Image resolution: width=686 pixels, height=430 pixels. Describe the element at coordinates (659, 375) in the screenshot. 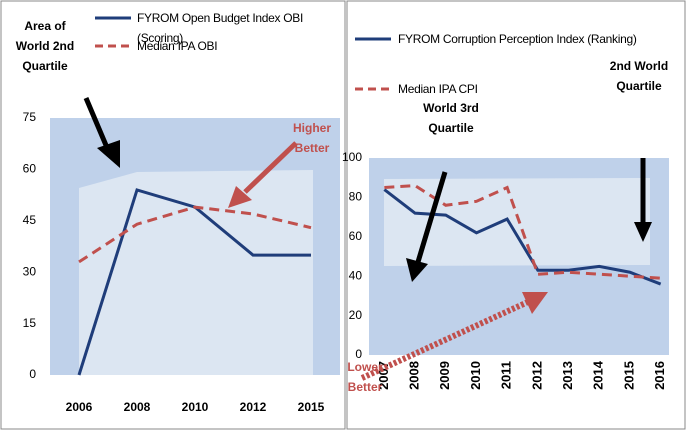

I see `x-tick-label: 2016` at that location.